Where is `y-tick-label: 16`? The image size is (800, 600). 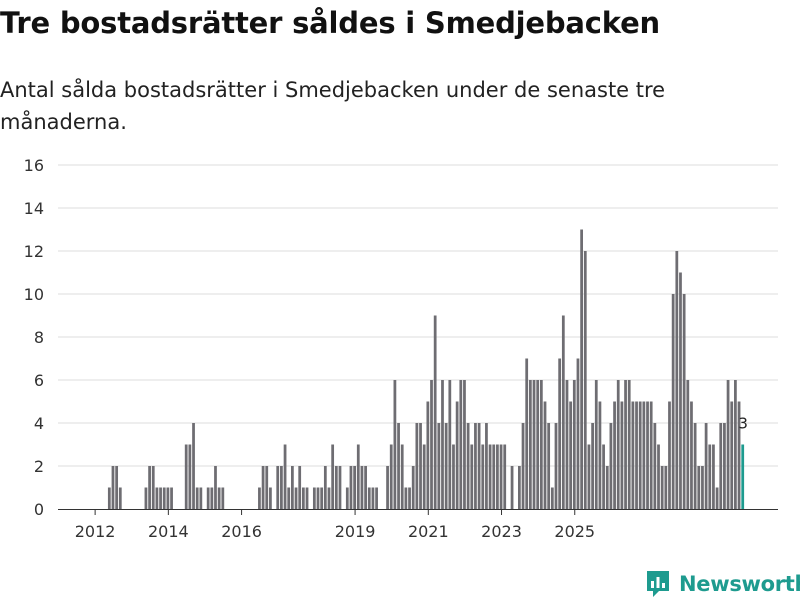
y-tick-label: 16 is located at coordinates (34, 165).